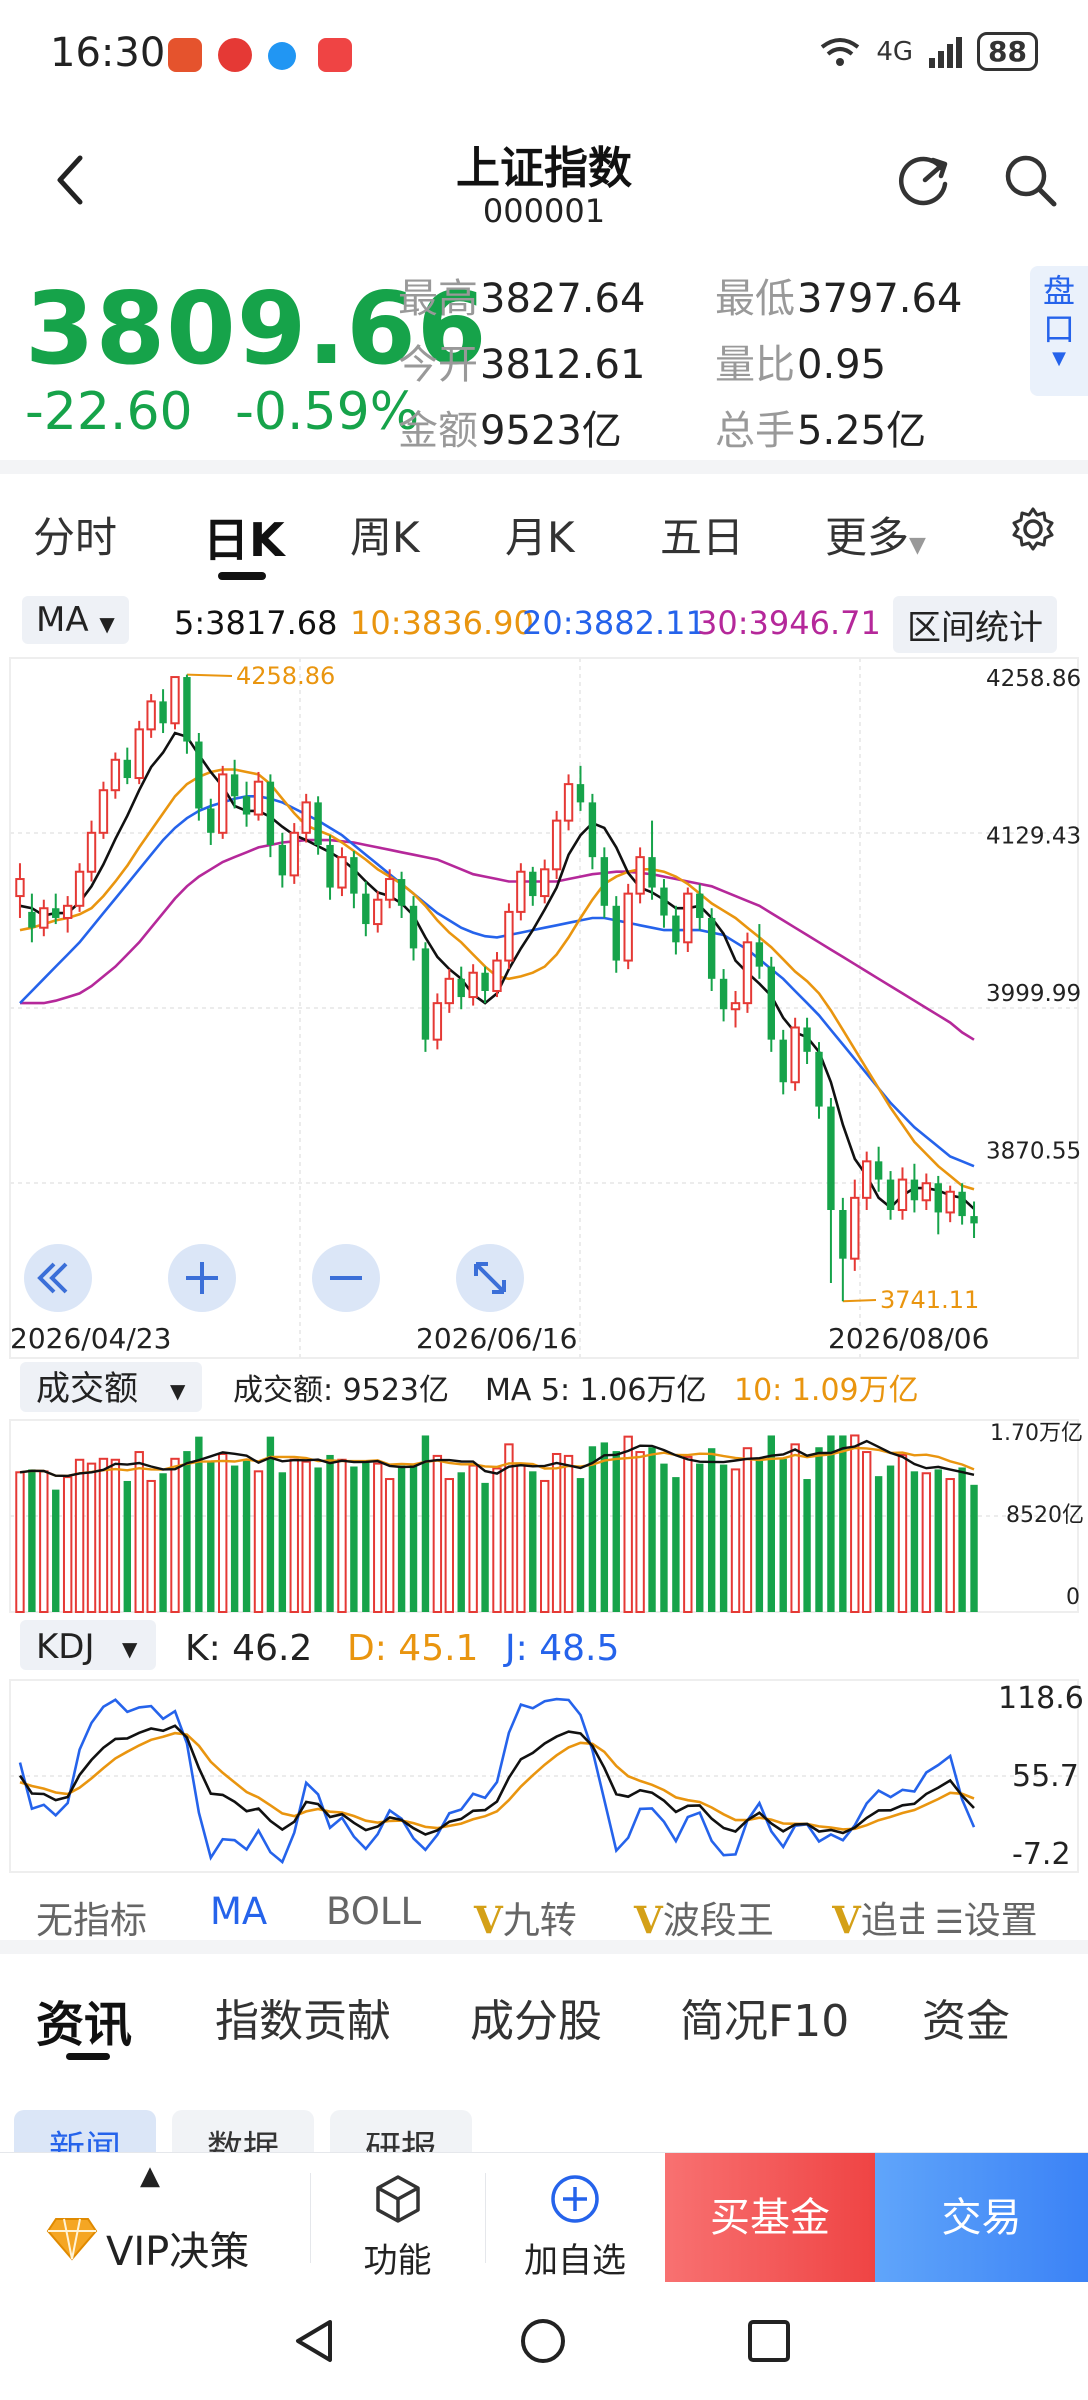 This screenshot has height=2400, width=1088. Describe the element at coordinates (1033, 529) in the screenshot. I see `gear-icon` at that location.